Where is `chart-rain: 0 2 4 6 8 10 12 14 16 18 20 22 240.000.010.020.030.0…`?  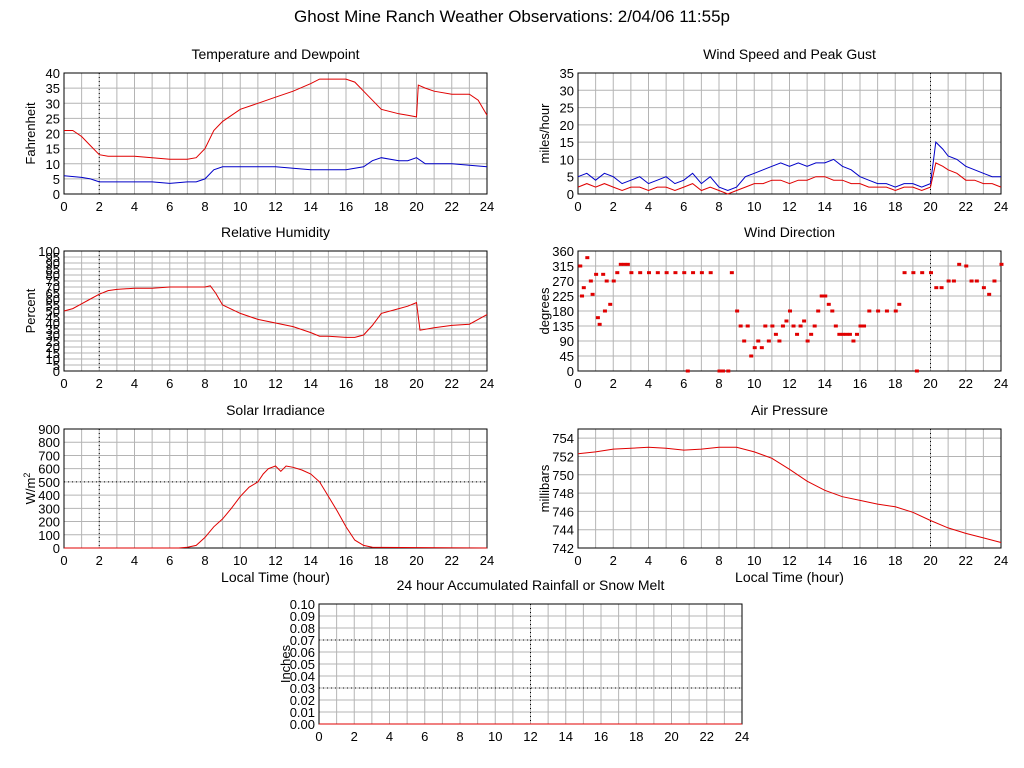
chart-rain: 0 2 4 6 8 10 12 14 16 18 20 22 240.000.010.020.030.0… is located at coordinates (513, 660).